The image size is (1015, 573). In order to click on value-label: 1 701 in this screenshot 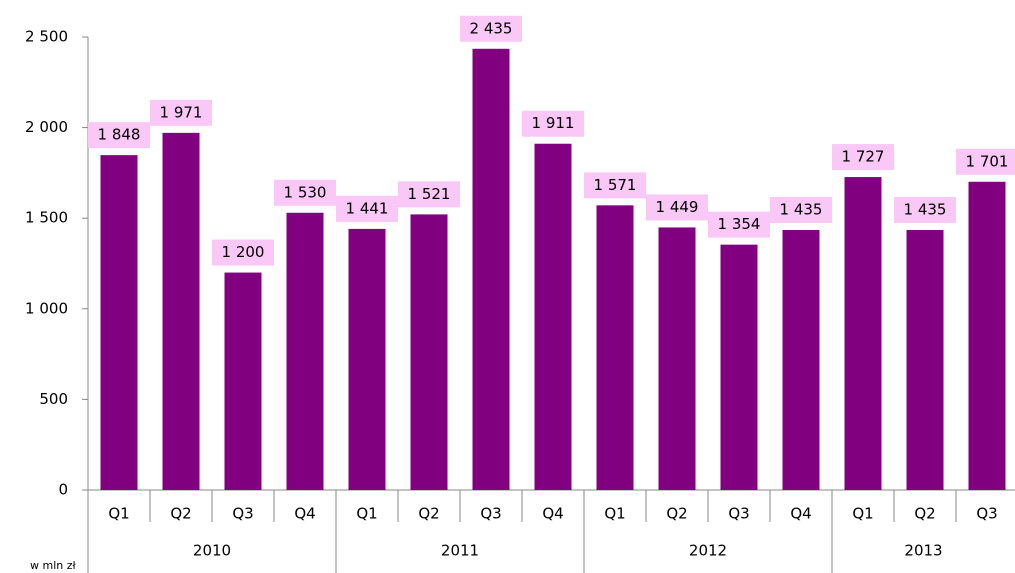, I will do `click(987, 161)`.